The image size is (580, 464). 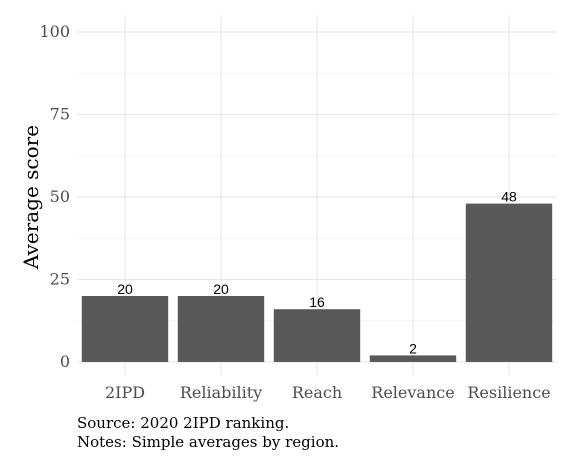 What do you see at coordinates (31, 197) in the screenshot?
I see `y-axis-title: Average score` at bounding box center [31, 197].